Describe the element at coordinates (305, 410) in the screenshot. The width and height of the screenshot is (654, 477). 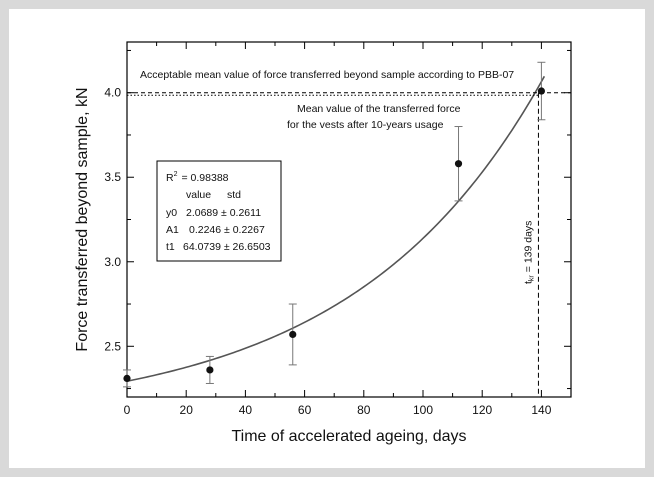
I see `x-tick-label: 60` at that location.